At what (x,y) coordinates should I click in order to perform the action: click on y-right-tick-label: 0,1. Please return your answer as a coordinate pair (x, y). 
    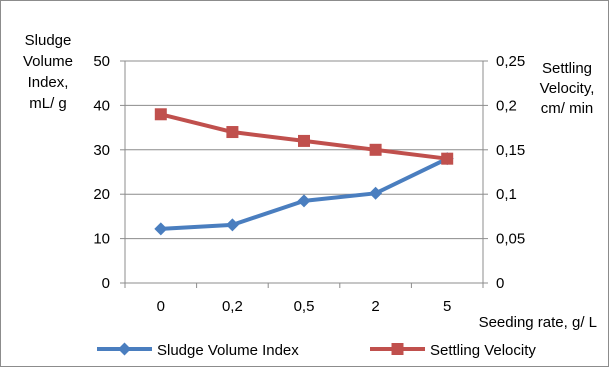
    Looking at the image, I should click on (506, 194).